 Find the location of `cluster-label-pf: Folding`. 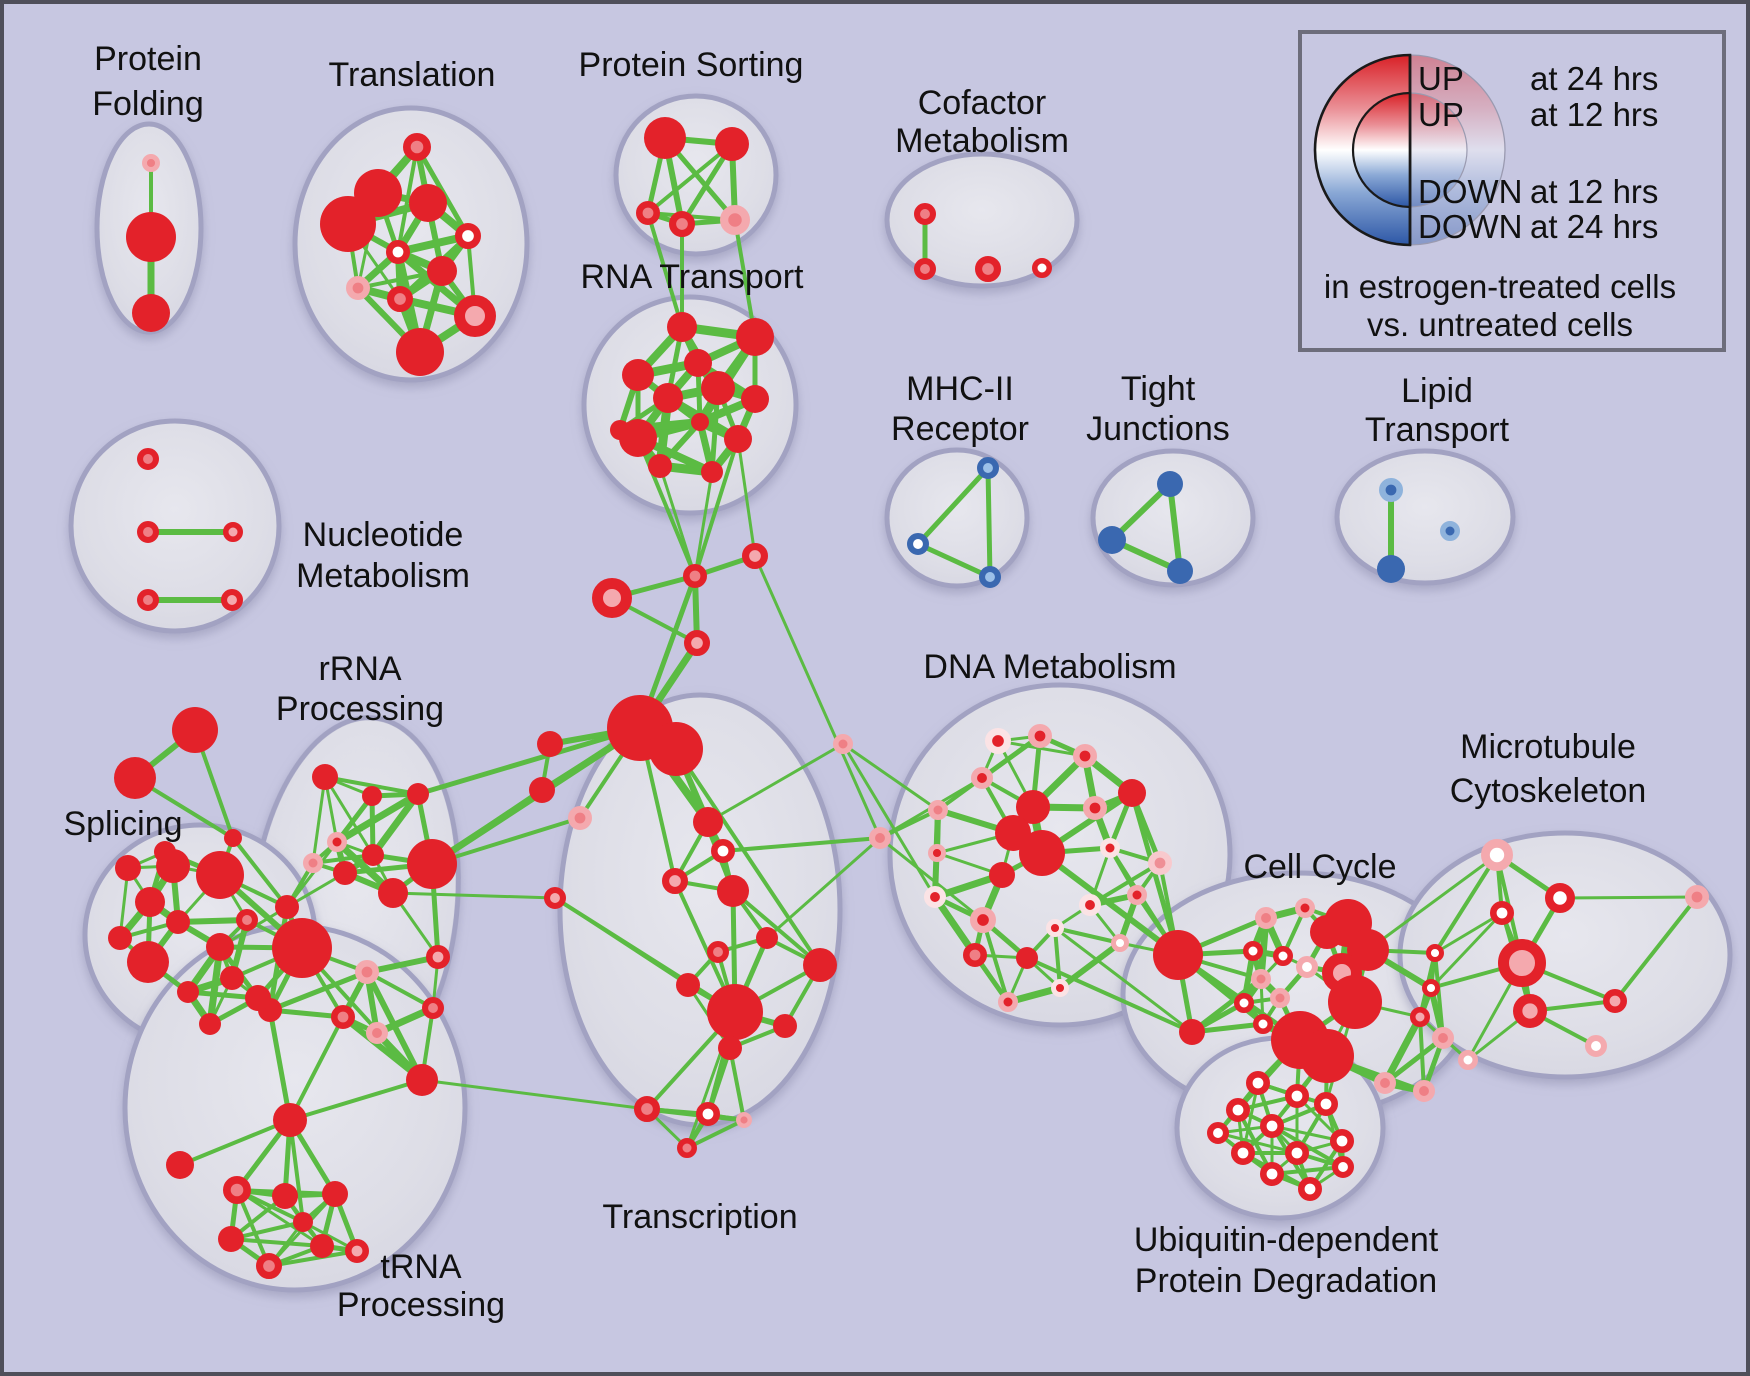

cluster-label-pf: Folding is located at coordinates (148, 104).